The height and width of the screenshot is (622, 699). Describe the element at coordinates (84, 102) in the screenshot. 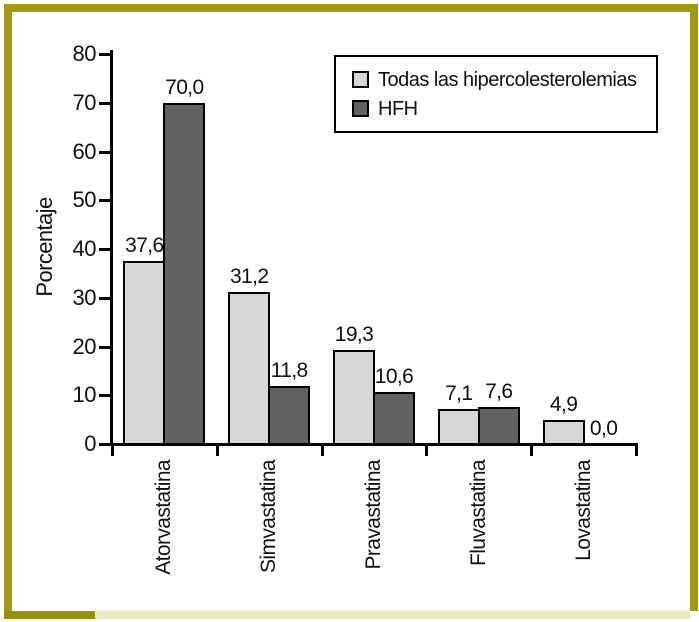

I see `y-tick-label: 70` at that location.